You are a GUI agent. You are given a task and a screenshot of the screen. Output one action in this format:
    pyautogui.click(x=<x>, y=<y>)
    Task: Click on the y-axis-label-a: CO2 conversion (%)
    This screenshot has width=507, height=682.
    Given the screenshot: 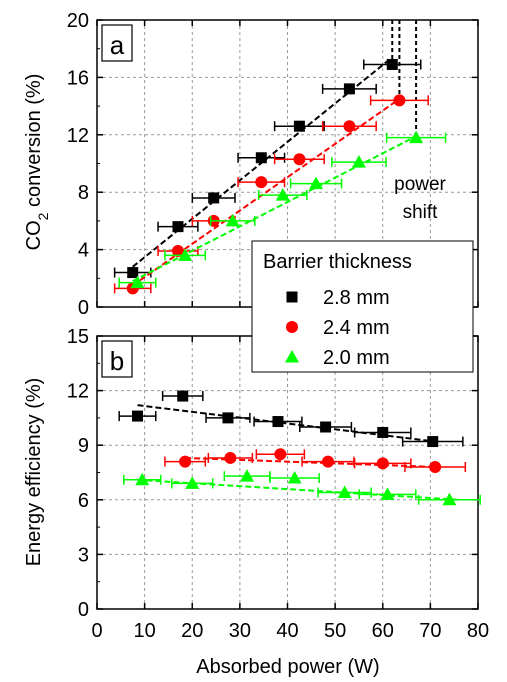 What is the action you would take?
    pyautogui.click(x=37, y=162)
    